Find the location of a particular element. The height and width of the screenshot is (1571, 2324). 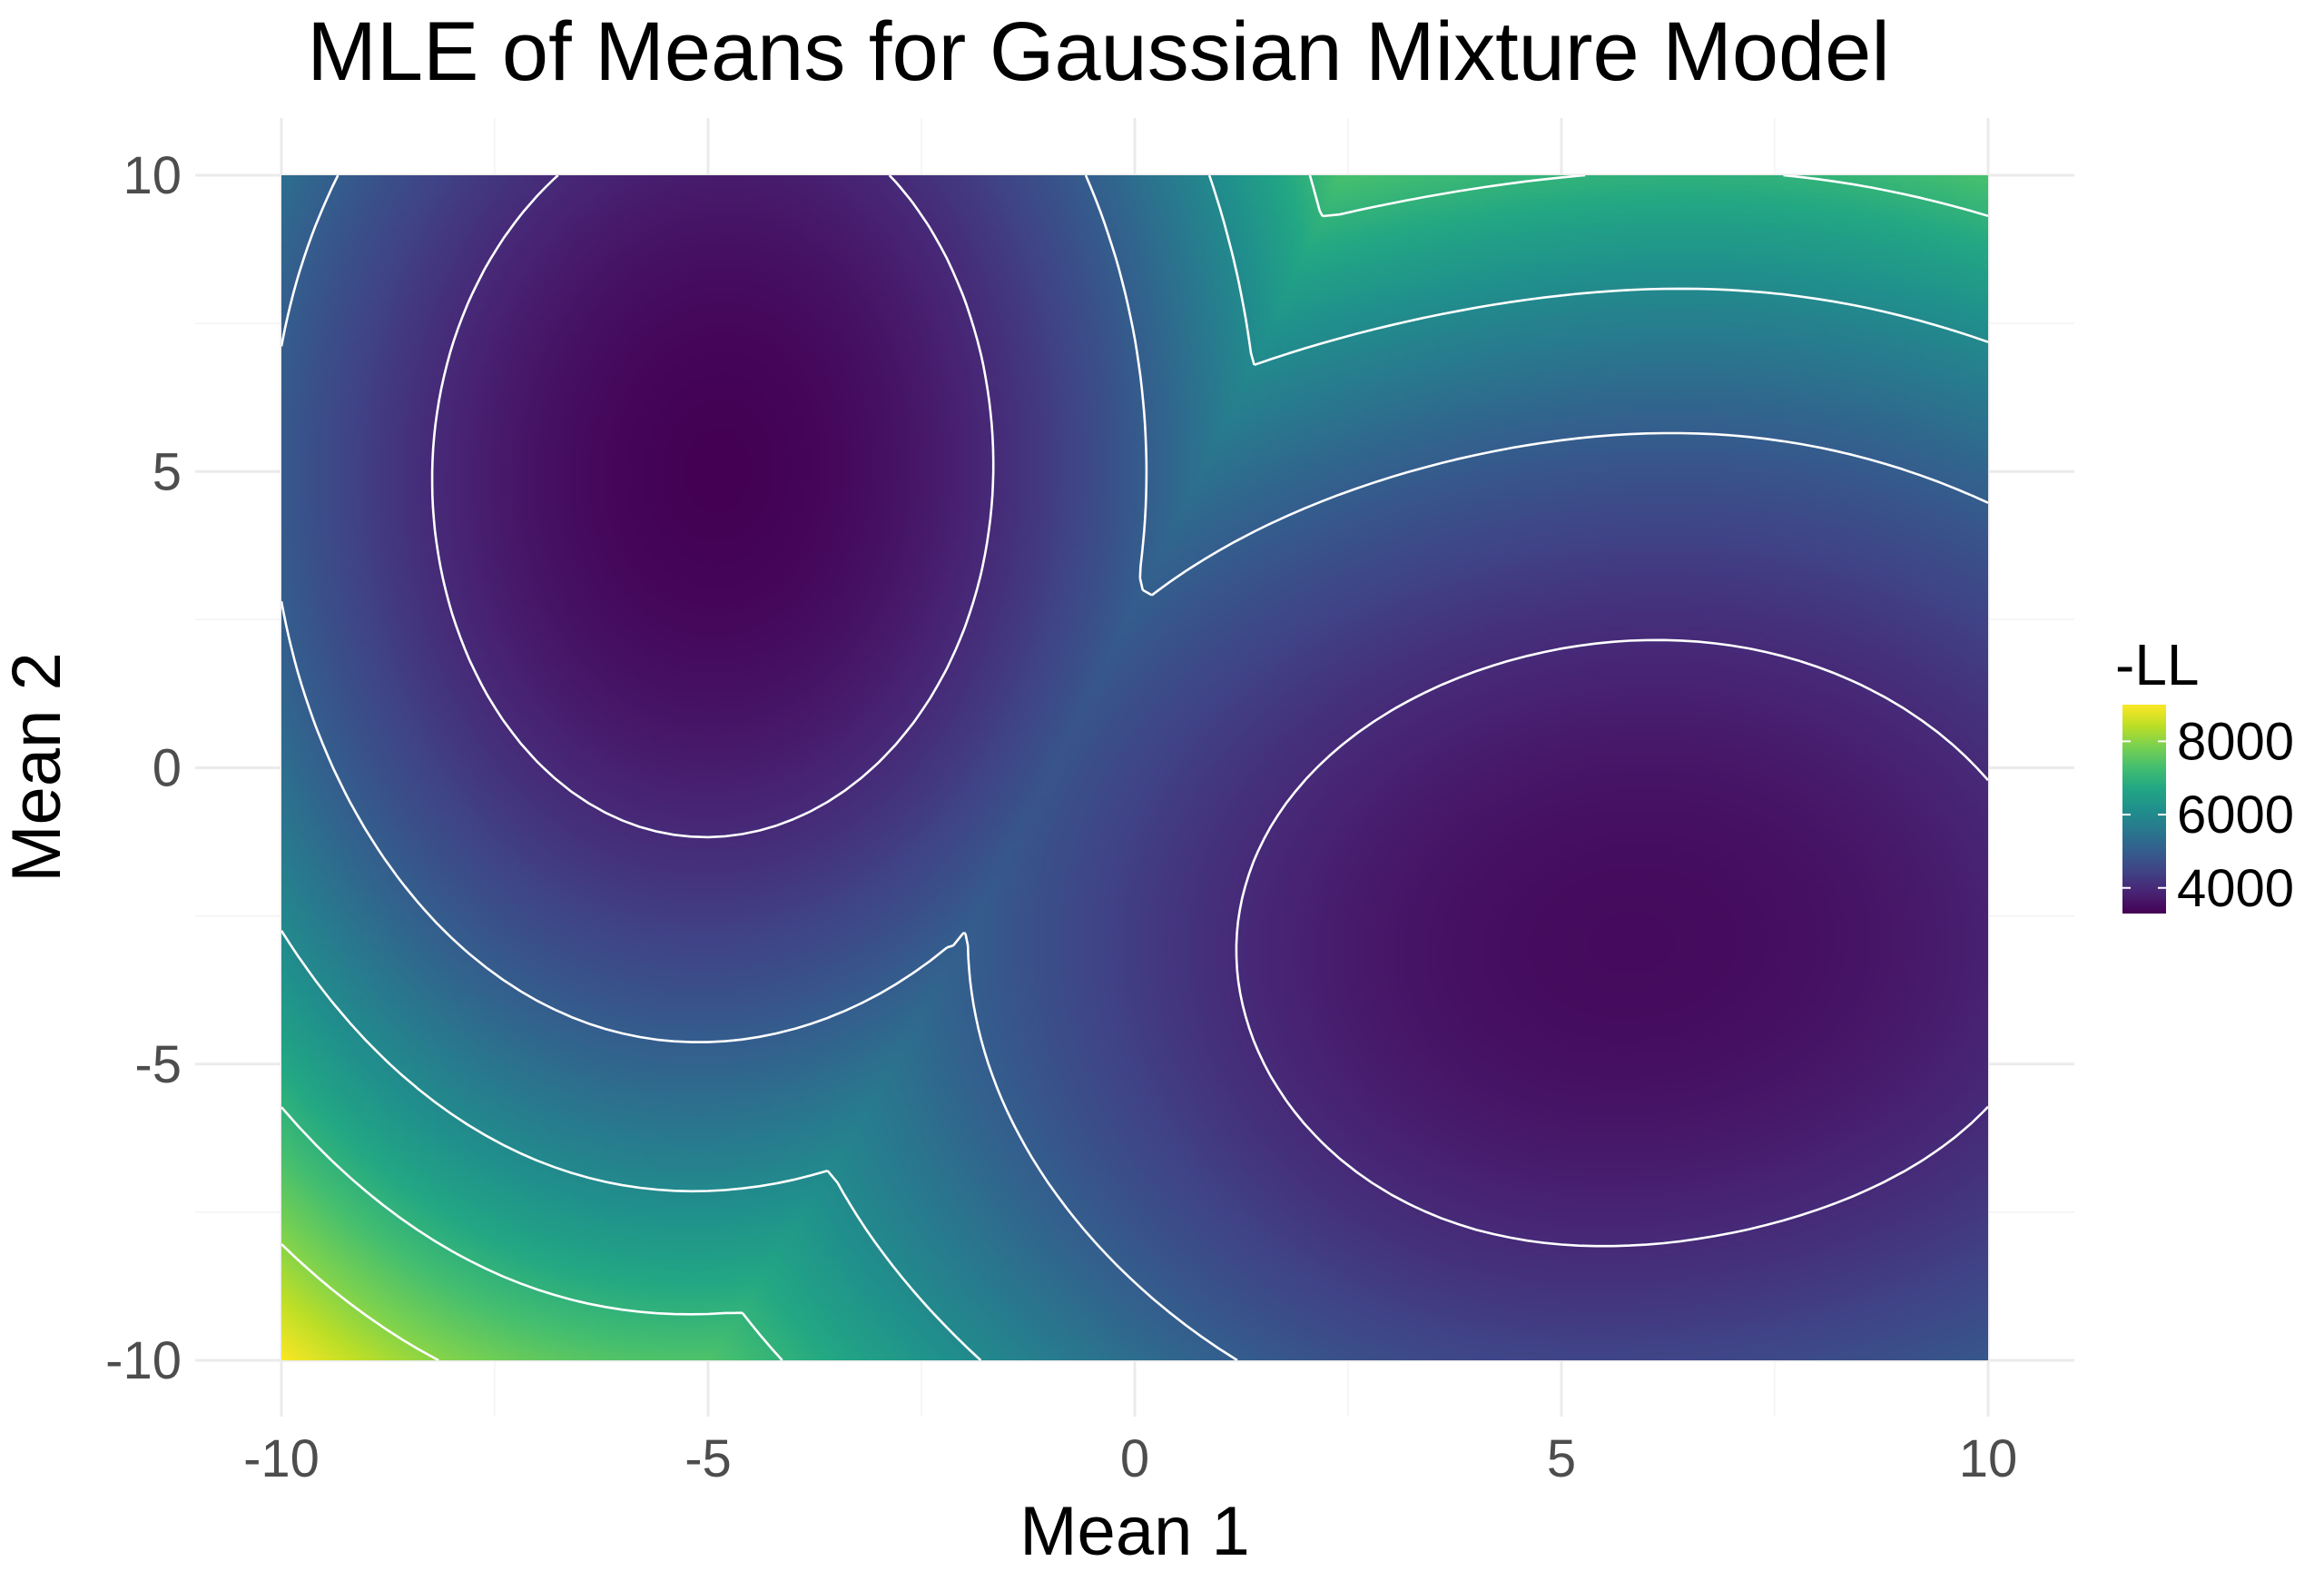

x-tick-label: 0 is located at coordinates (1134, 1458).